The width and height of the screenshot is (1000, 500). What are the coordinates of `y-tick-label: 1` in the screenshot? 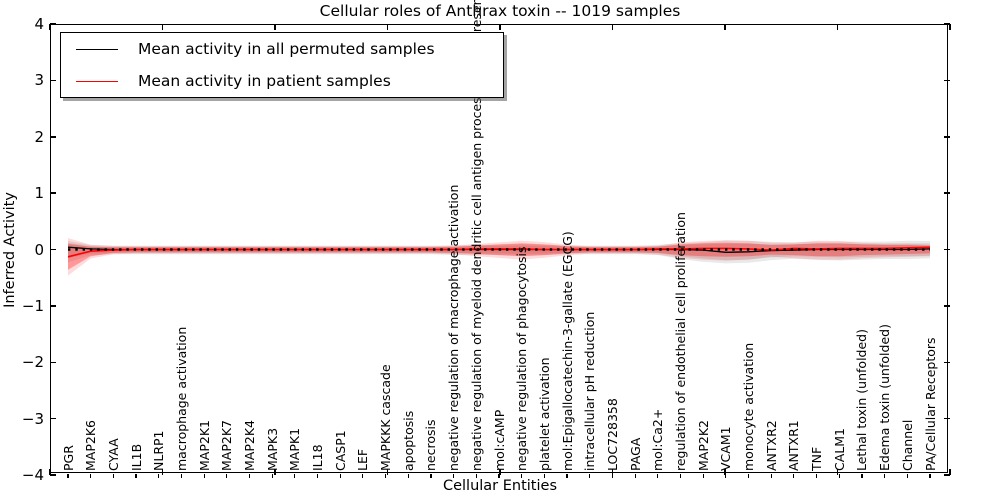 It's located at (39, 193).